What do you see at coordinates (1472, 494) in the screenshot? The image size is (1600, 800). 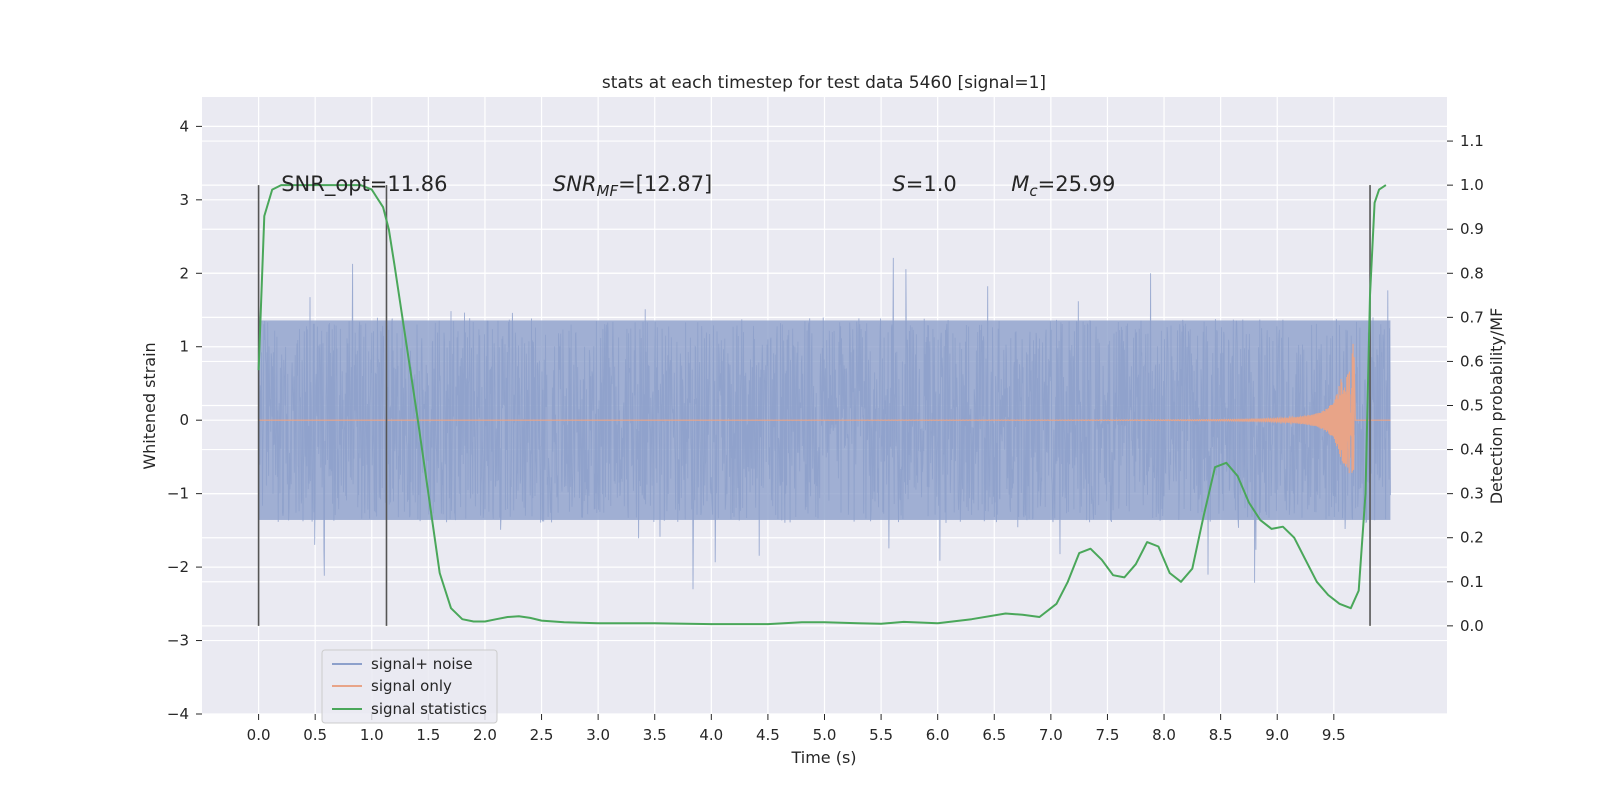 I see `y-tick-label-right: 0.3` at bounding box center [1472, 494].